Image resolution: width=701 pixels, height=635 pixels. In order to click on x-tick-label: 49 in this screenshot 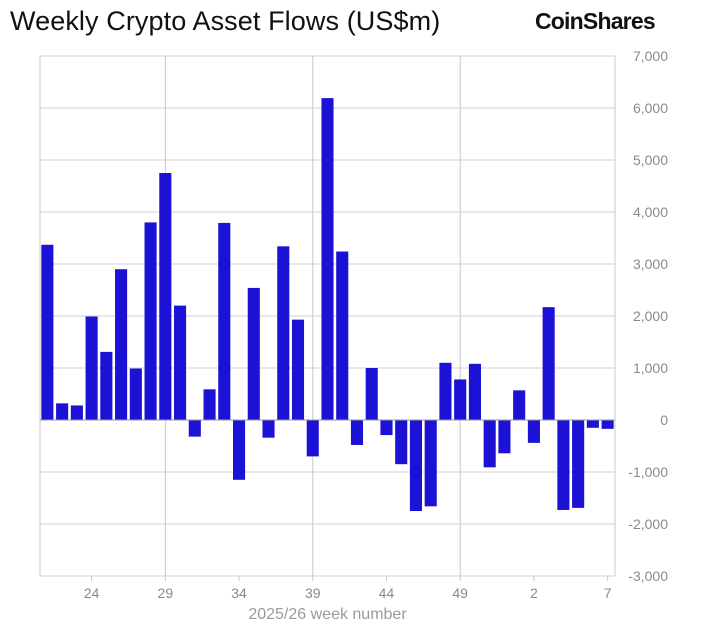, I will do `click(460, 592)`.